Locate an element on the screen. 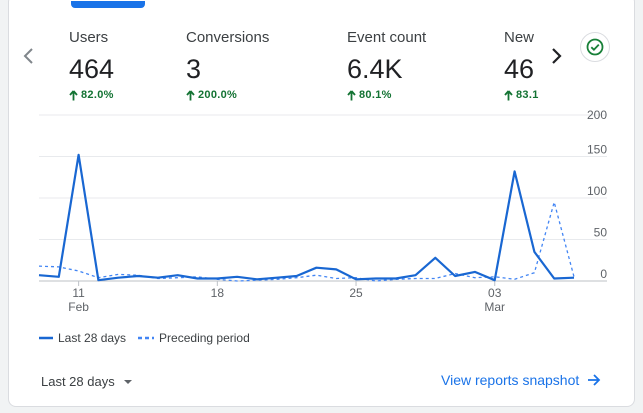  metric-change-value: 82.0% is located at coordinates (97, 95).